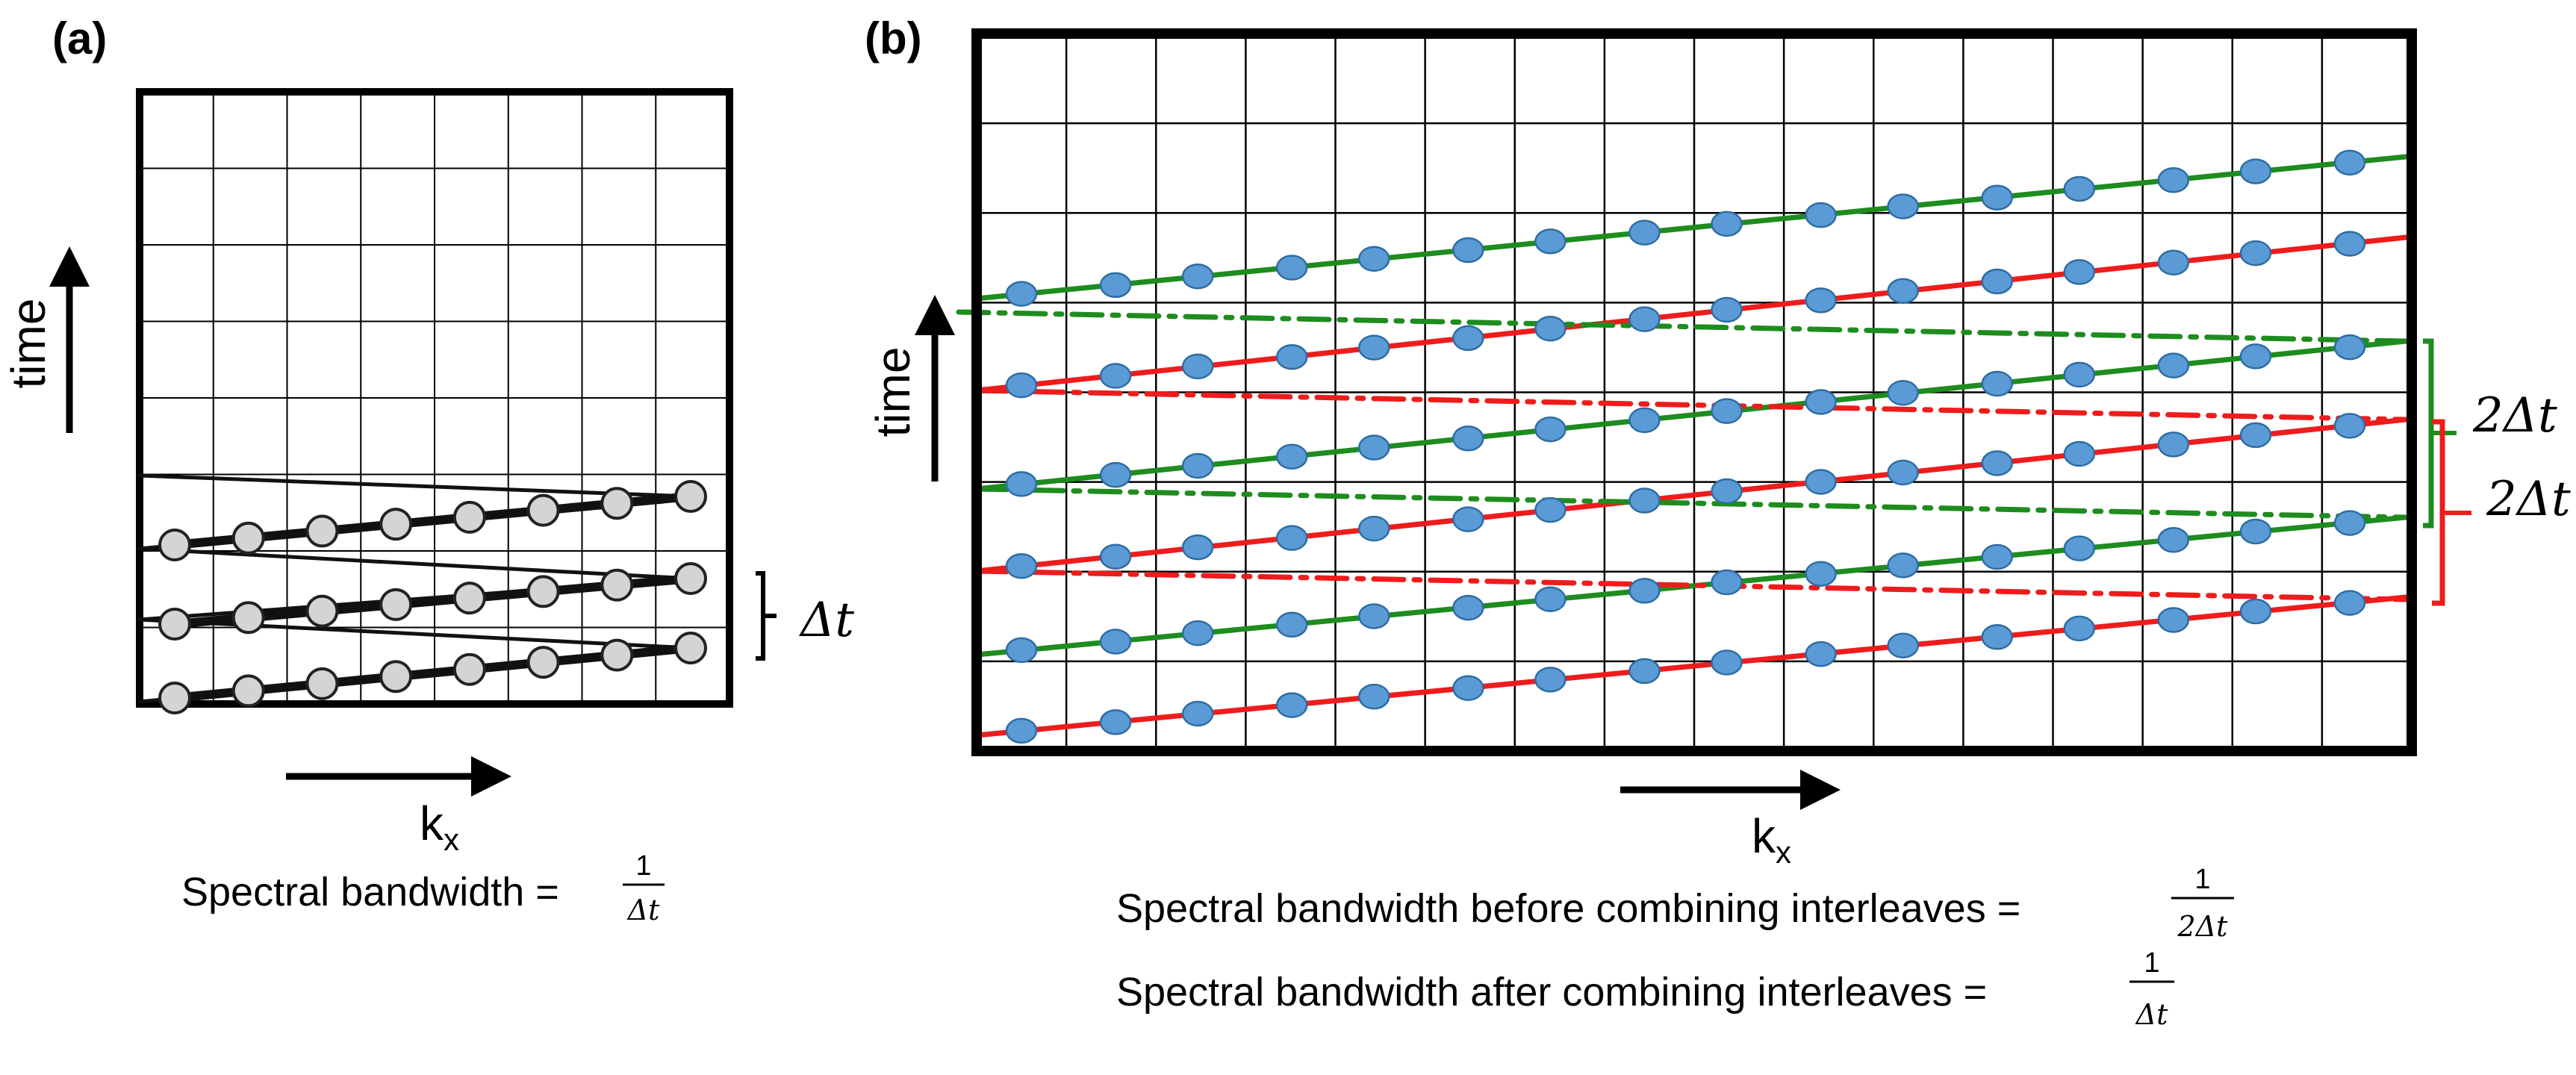 This screenshot has height=1075, width=2576. I want to click on panel-a-time-label: time, so click(28, 344).